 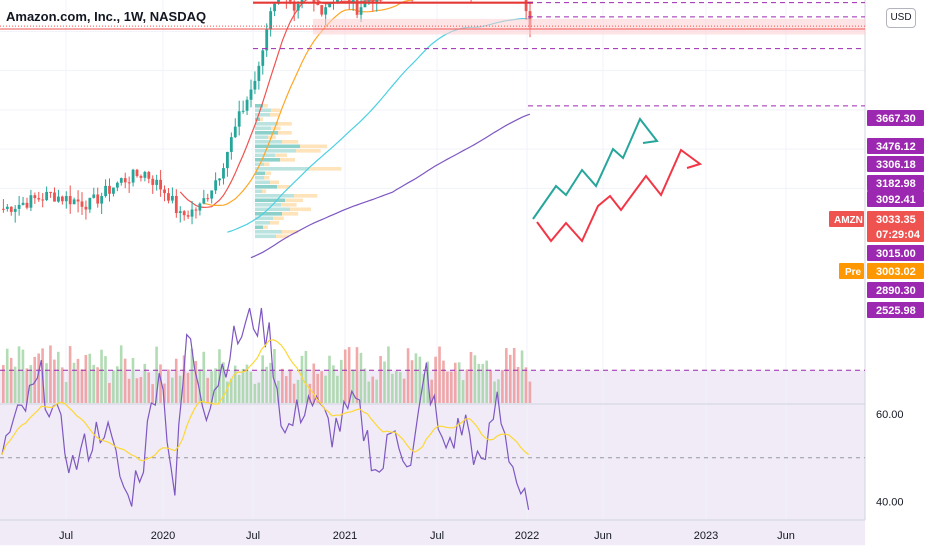 What do you see at coordinates (706, 536) in the screenshot?
I see `time-tick-label-7: 2023` at bounding box center [706, 536].